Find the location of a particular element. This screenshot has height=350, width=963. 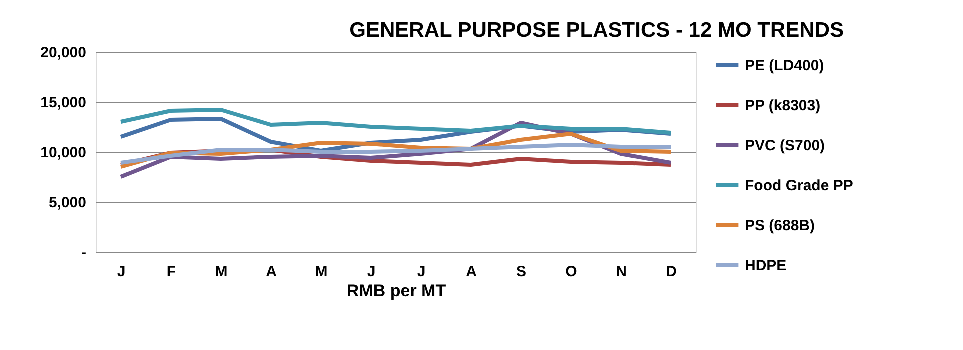

chart-title: GENERAL PURPOSE PLASTICS - 12 MO TRENDS is located at coordinates (597, 30).